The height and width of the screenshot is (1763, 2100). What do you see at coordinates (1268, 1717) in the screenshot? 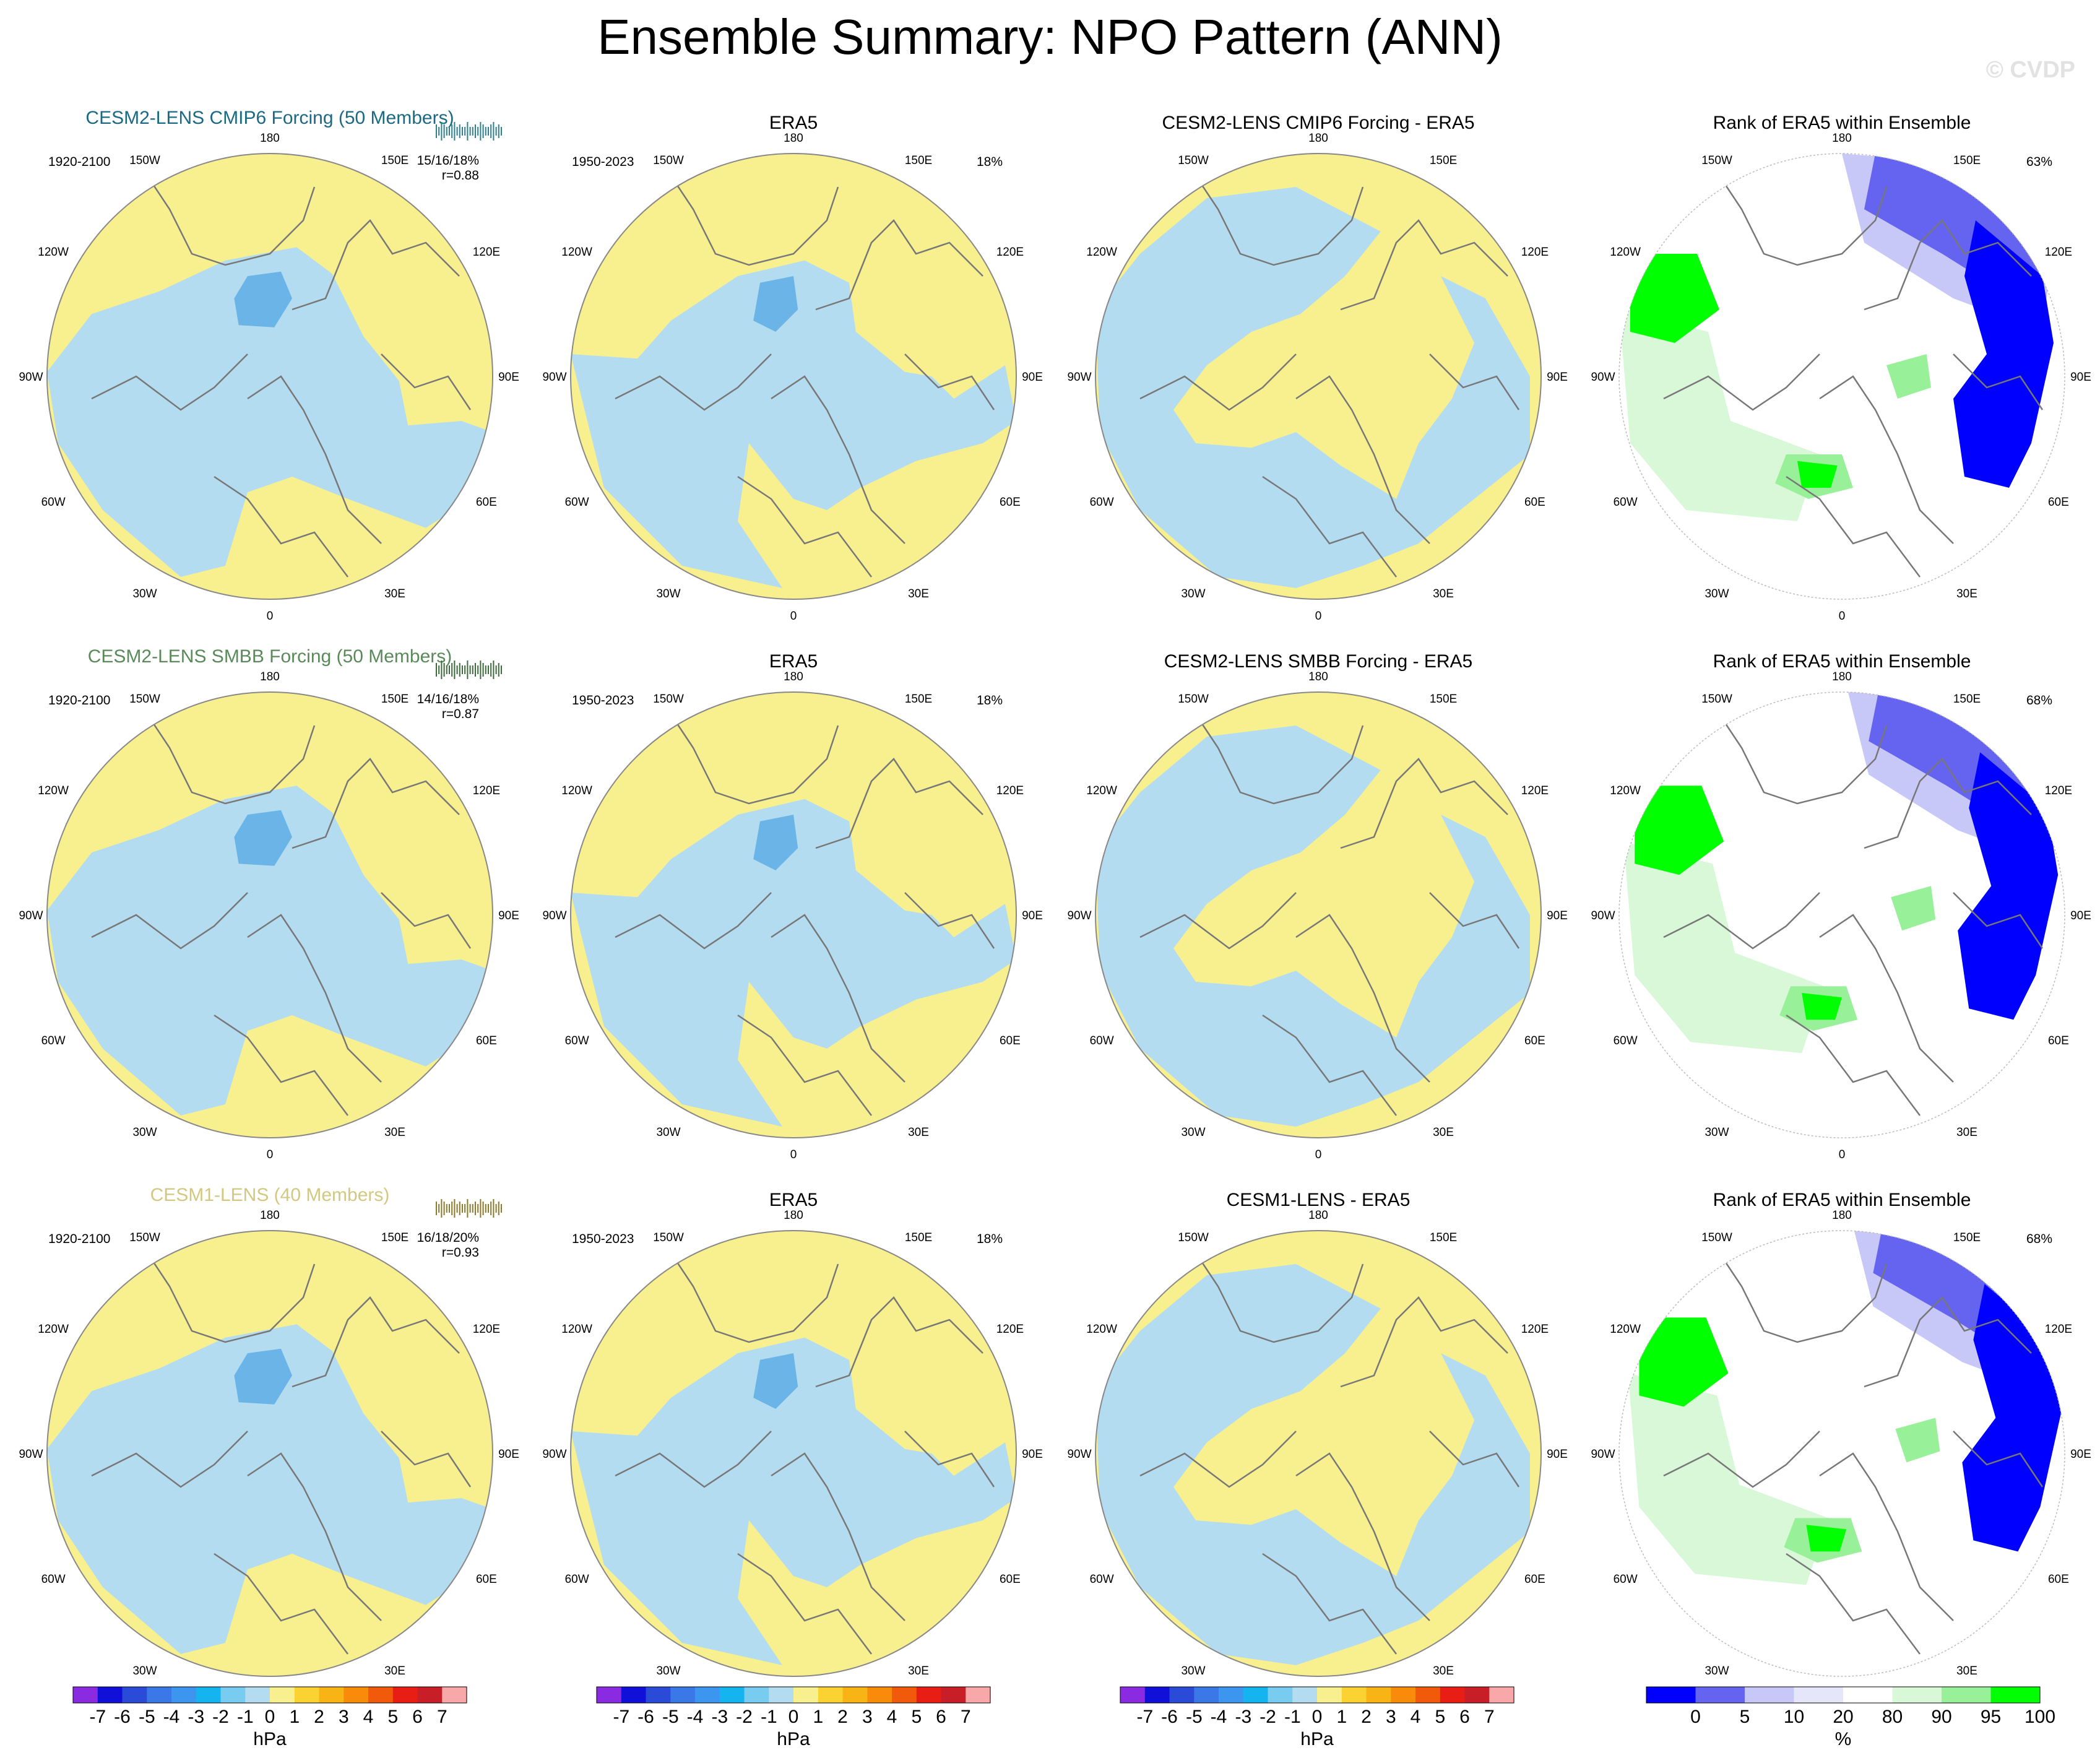
I see `colorbar-tick-label: -2` at bounding box center [1268, 1717].